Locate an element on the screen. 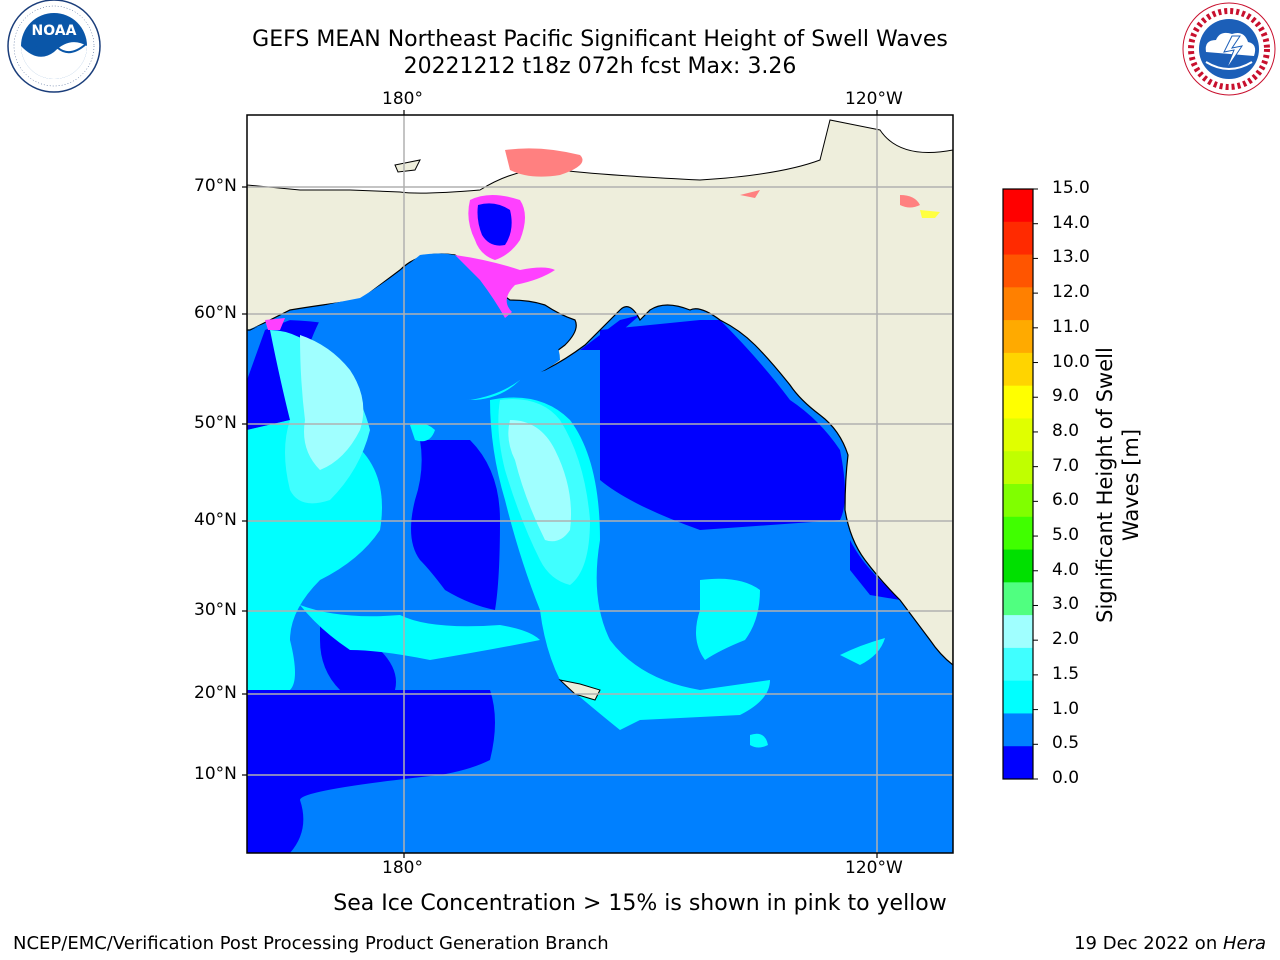 The height and width of the screenshot is (960, 1280). colorbar-tick-label: 15.0 is located at coordinates (1071, 188).